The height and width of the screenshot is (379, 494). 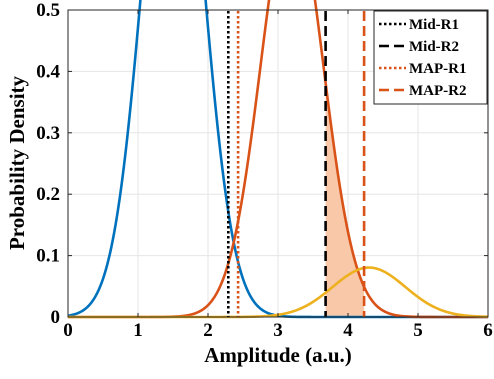 I want to click on shaded-area-layer, so click(x=345, y=199).